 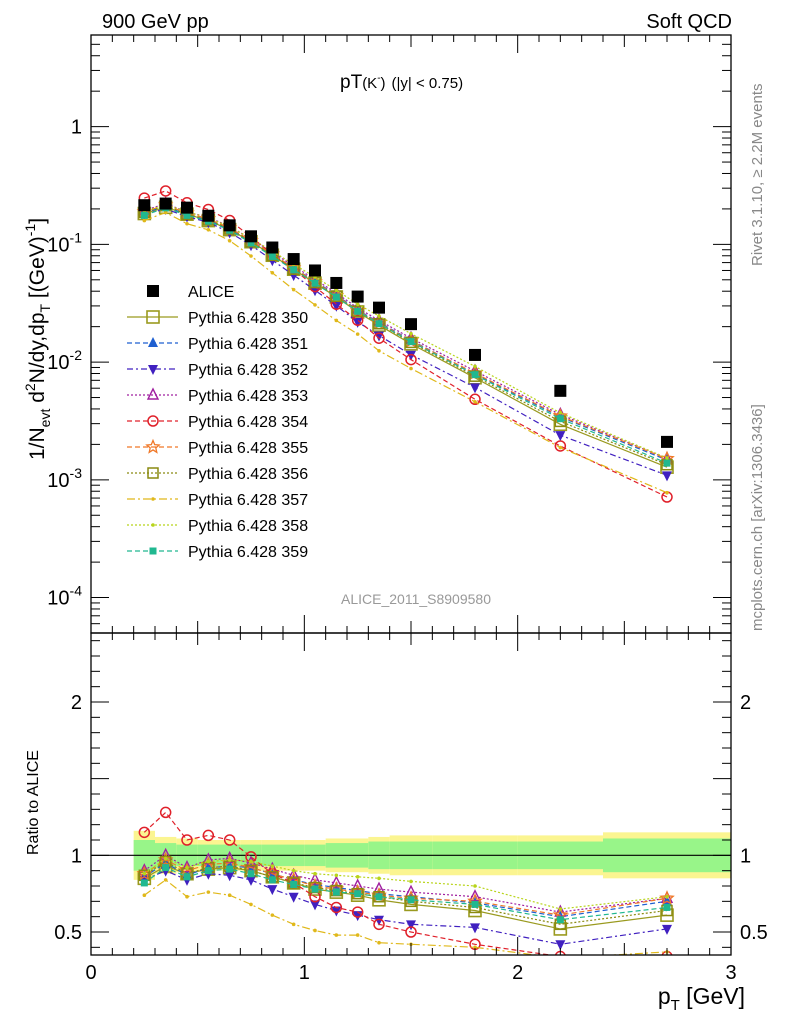 I want to click on y-tick-label: 10-4, so click(x=64, y=596).